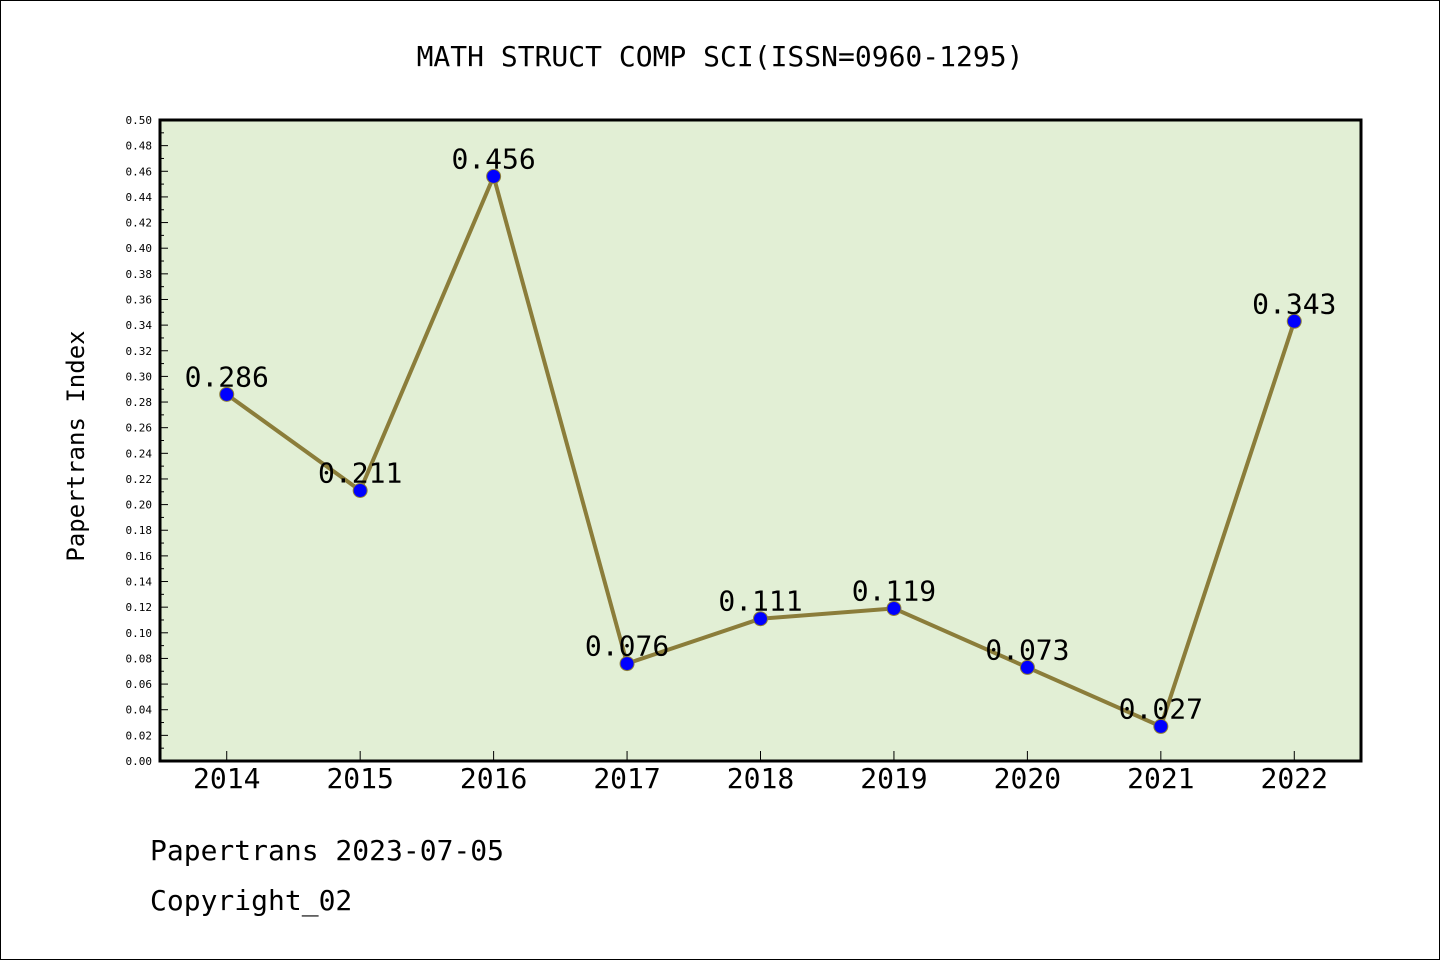  I want to click on footer-copyright: Copyright_02, so click(251, 900).